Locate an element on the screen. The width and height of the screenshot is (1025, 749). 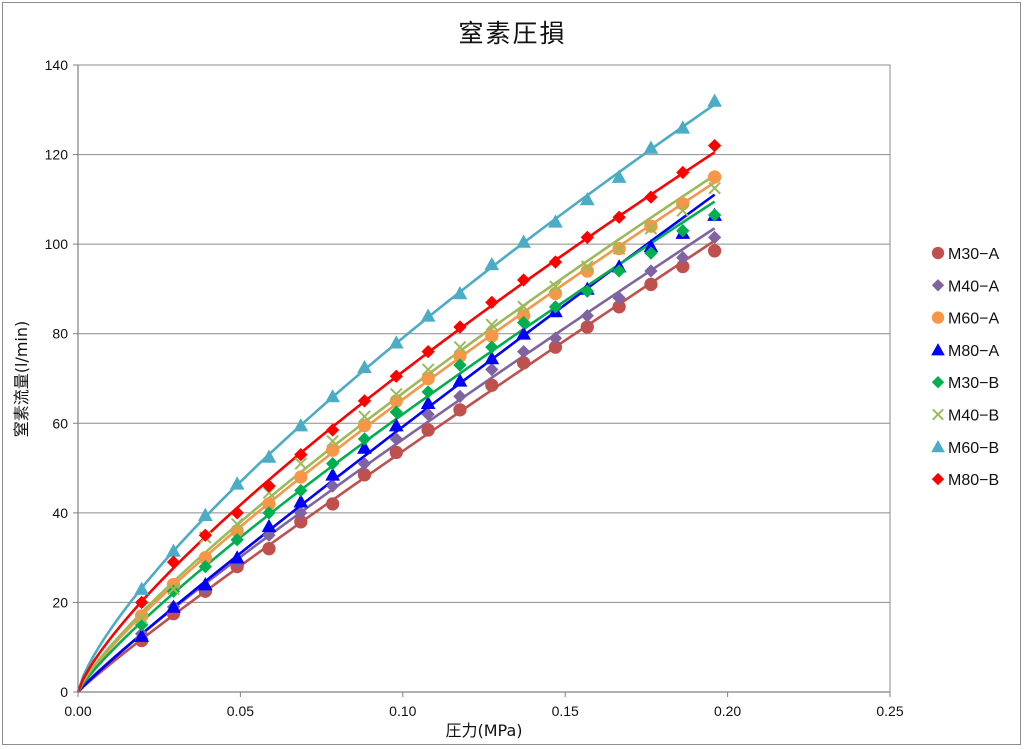
y-tick-label: 120 is located at coordinates (57, 155).